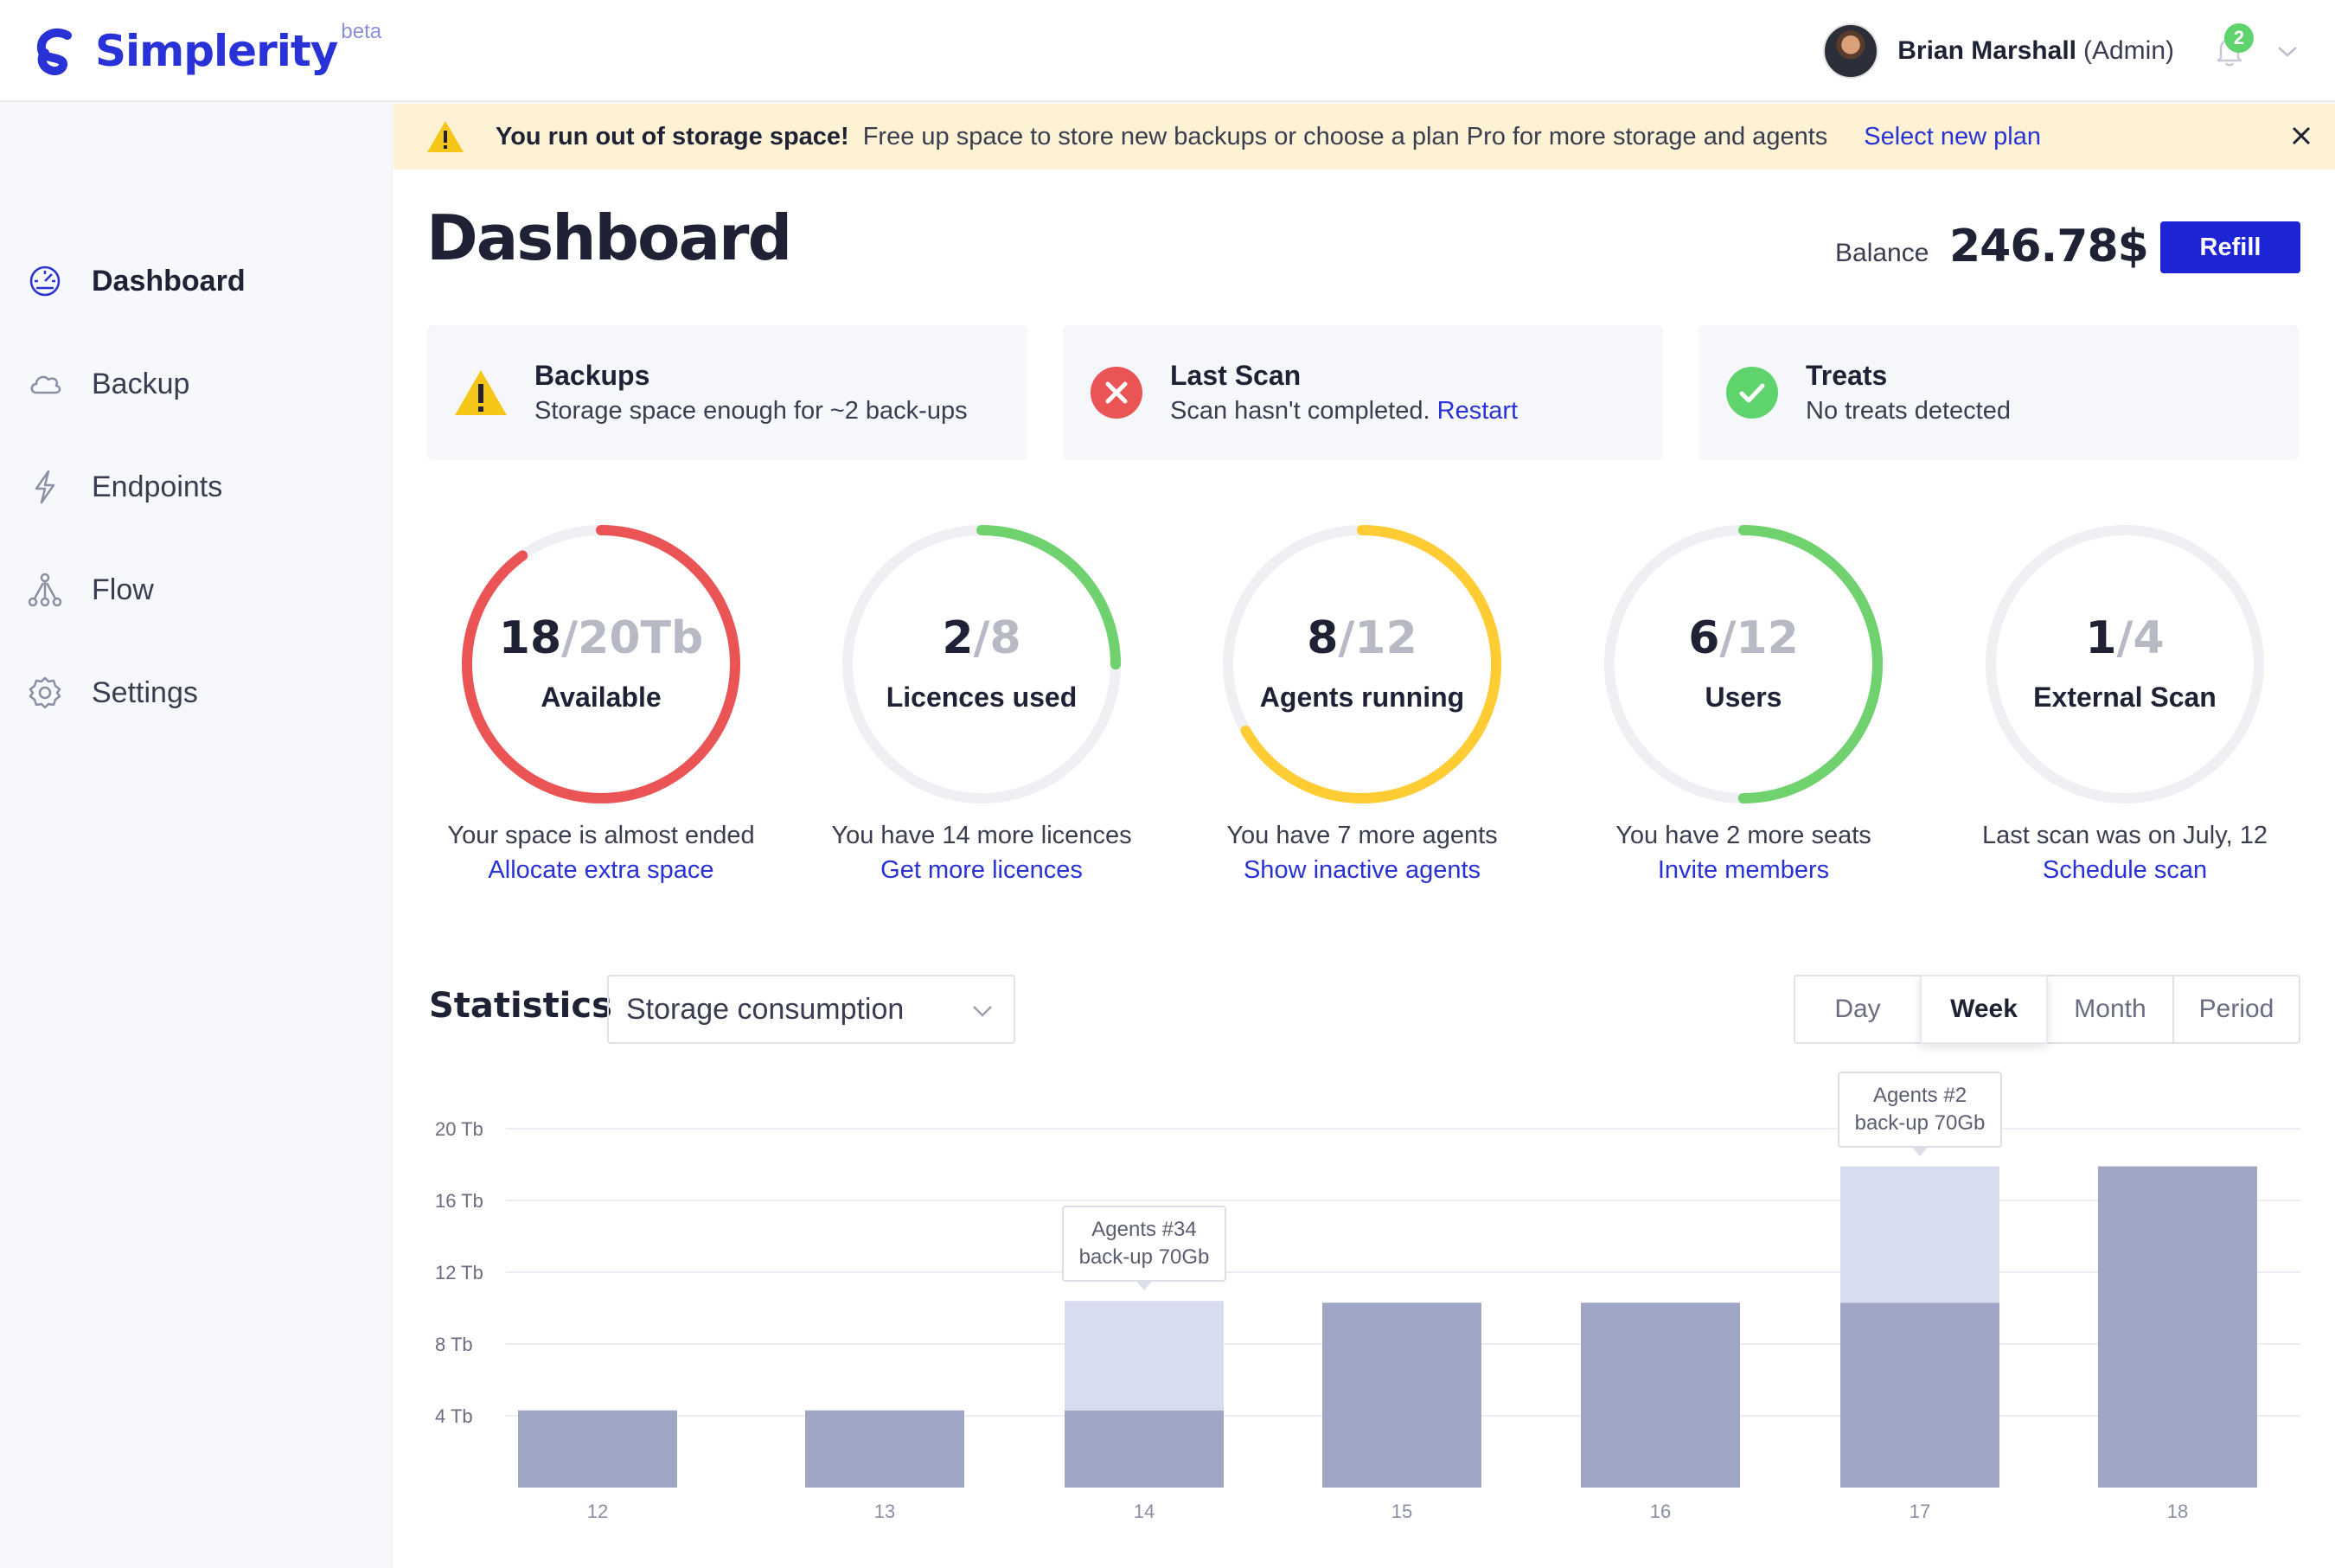 The image size is (2335, 1568). Describe the element at coordinates (1363, 392) in the screenshot. I see `last-scan-card: Last Scan Scan hasn't completed. Restart` at that location.